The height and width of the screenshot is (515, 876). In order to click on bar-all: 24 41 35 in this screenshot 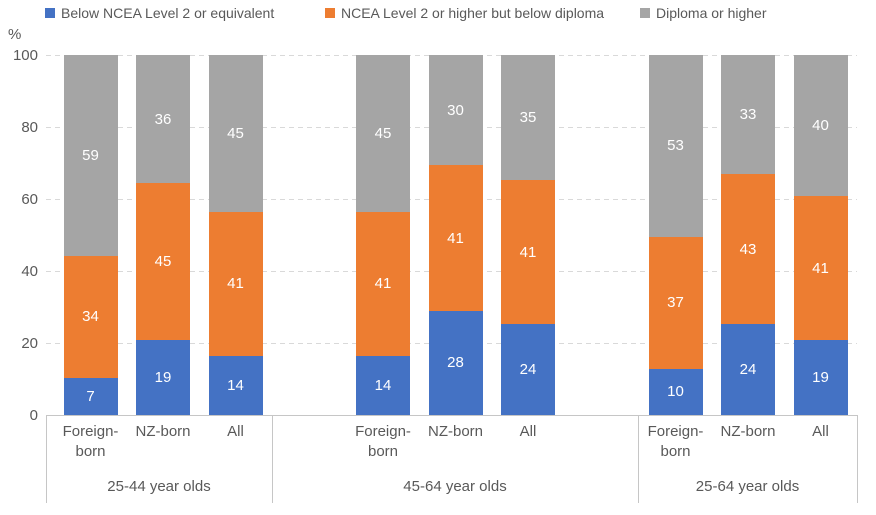, I will do `click(528, 235)`.